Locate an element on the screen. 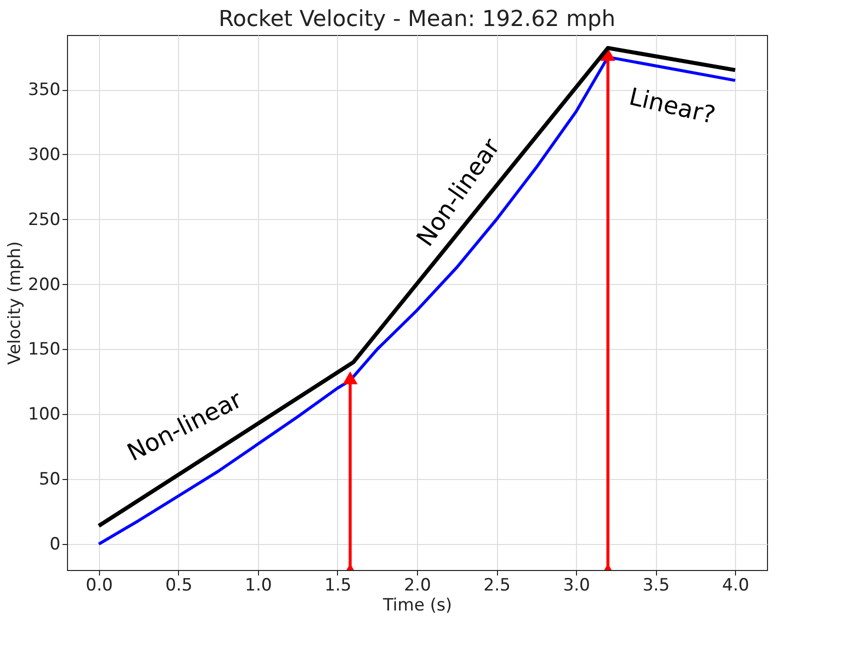 This screenshot has width=842, height=671. x-axis-title: Time (s) is located at coordinates (417, 606).